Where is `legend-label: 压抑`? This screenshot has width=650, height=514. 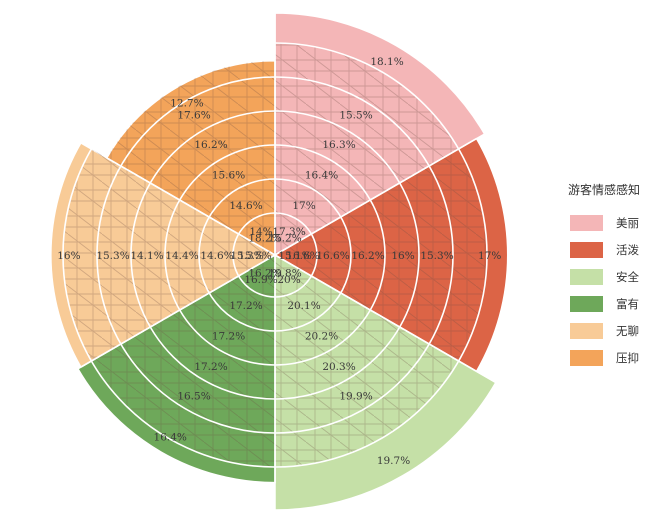 legend-label: 压抑 is located at coordinates (627, 357).